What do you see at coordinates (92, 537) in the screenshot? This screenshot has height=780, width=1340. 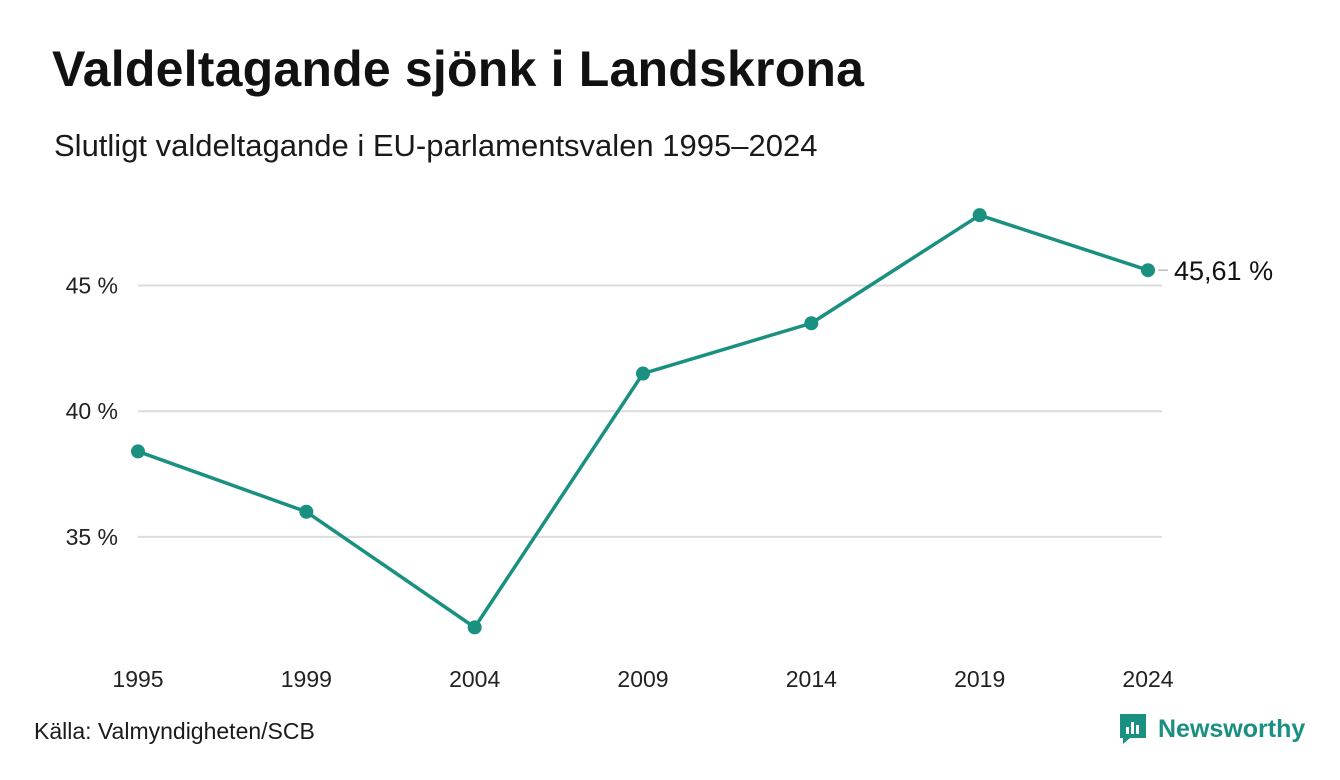 I see `y-tick-label: 35 %` at bounding box center [92, 537].